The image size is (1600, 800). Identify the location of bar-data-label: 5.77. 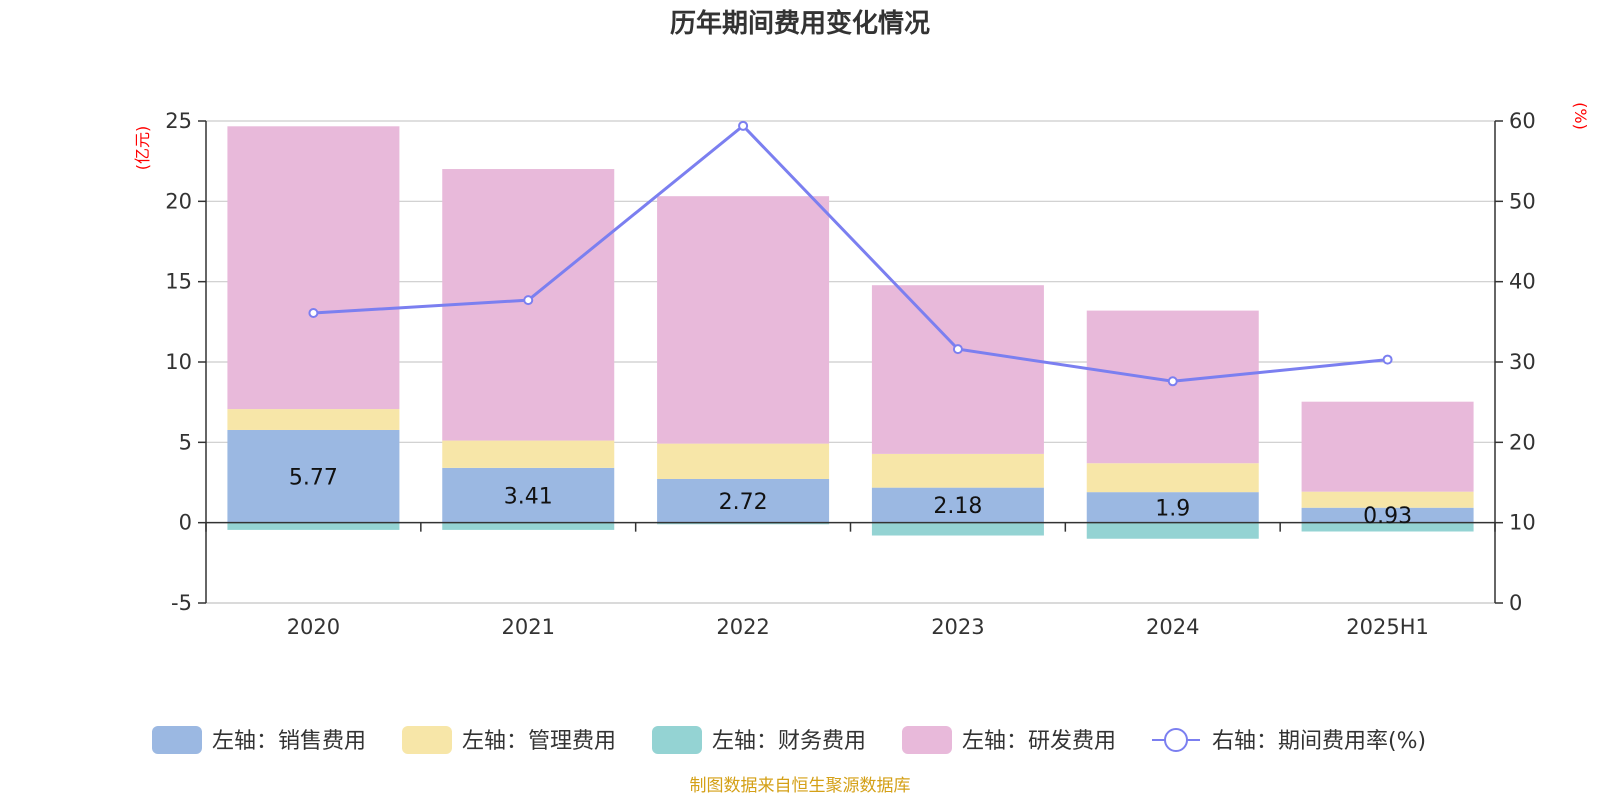
(313, 477).